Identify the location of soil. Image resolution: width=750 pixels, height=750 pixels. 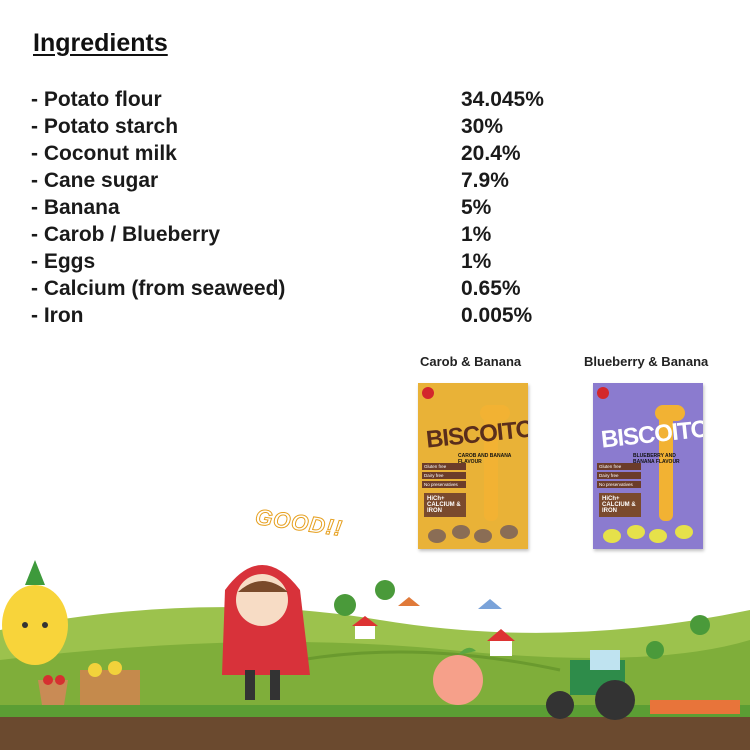
(375, 732).